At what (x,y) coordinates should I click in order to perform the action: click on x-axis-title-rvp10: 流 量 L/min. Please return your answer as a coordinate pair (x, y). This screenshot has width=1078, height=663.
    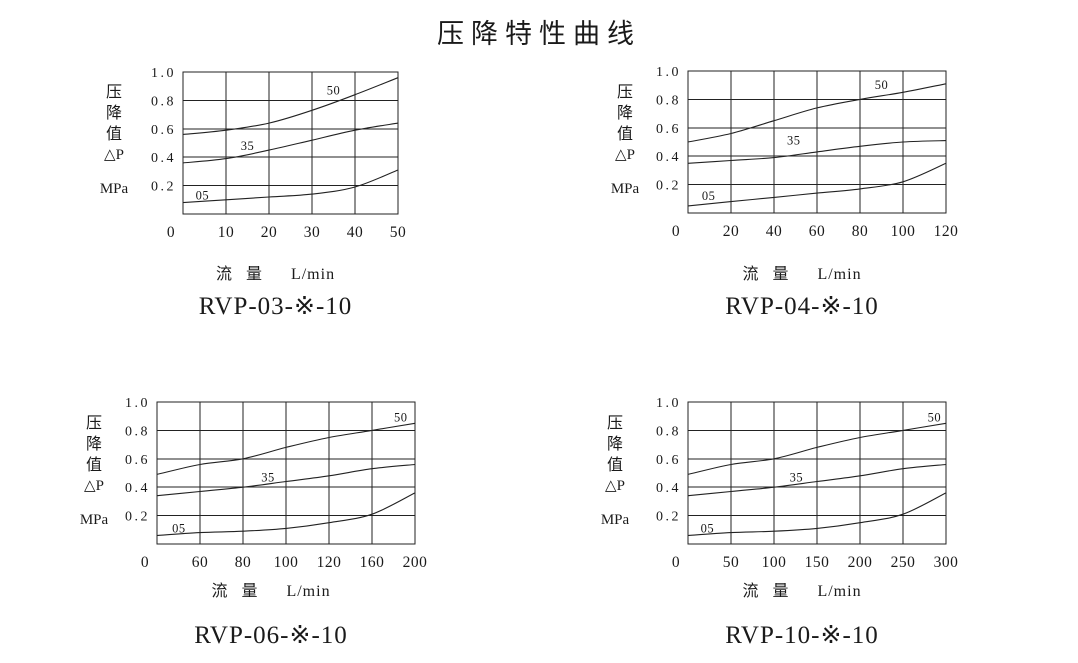
    Looking at the image, I should click on (802, 589).